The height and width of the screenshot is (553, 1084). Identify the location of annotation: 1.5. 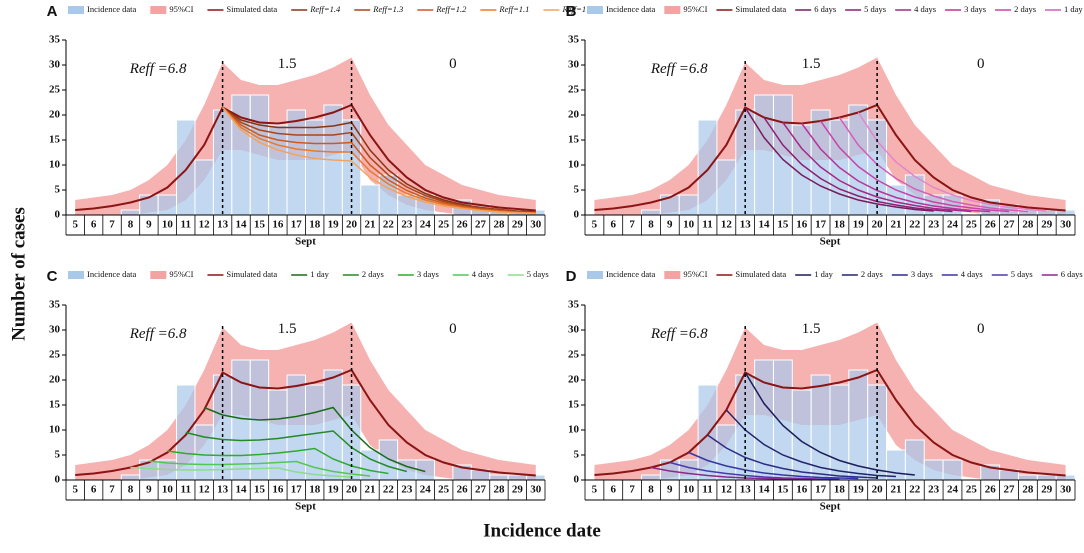
(811, 329).